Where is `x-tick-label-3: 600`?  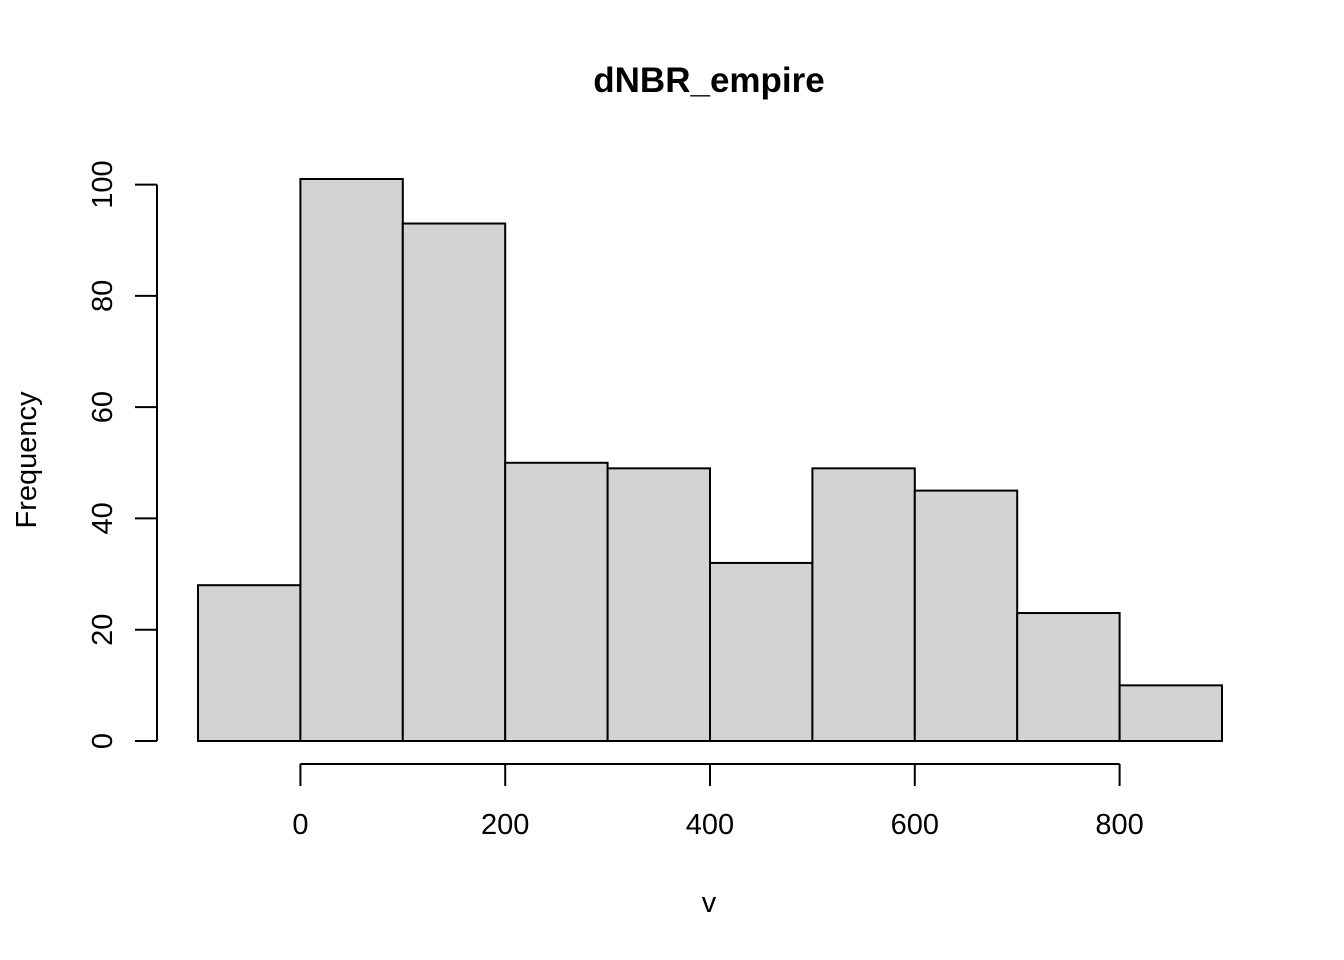
x-tick-label-3: 600 is located at coordinates (915, 825).